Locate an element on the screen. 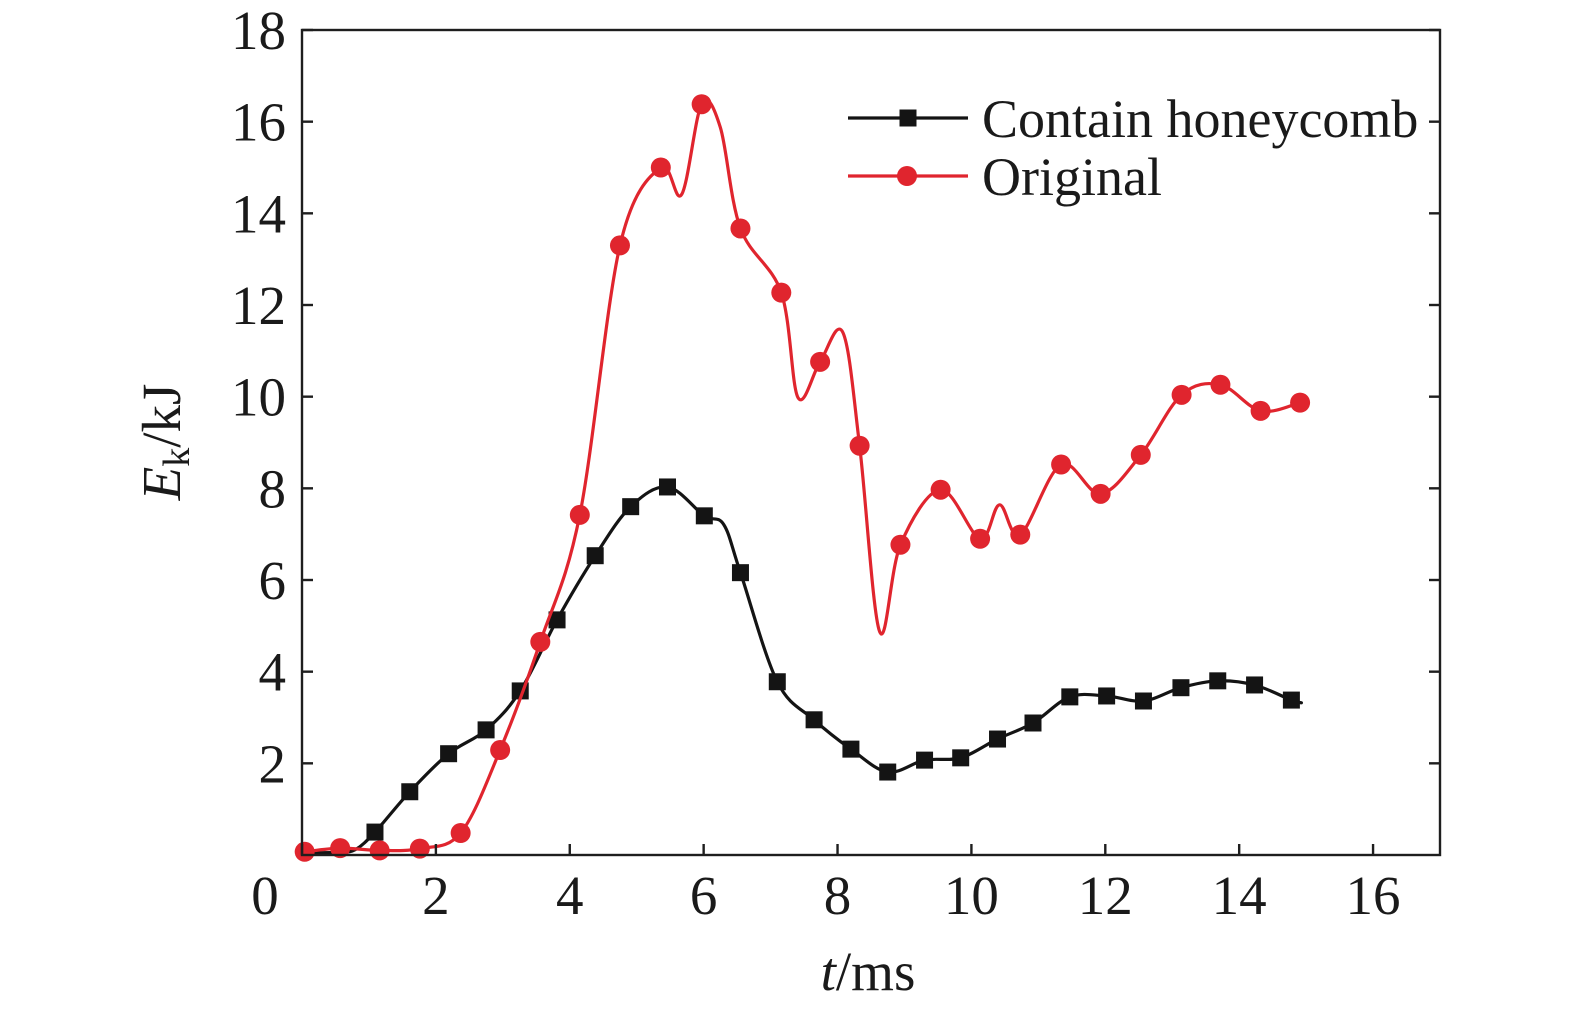 Image resolution: width=1575 pixels, height=1014 pixels. x-tick-label: 4 is located at coordinates (570, 895).